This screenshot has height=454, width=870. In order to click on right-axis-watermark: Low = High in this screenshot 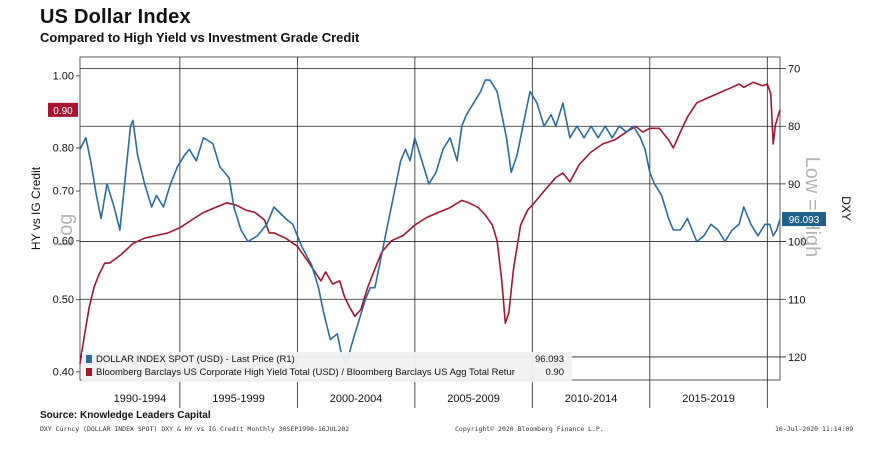, I will do `click(812, 207)`.